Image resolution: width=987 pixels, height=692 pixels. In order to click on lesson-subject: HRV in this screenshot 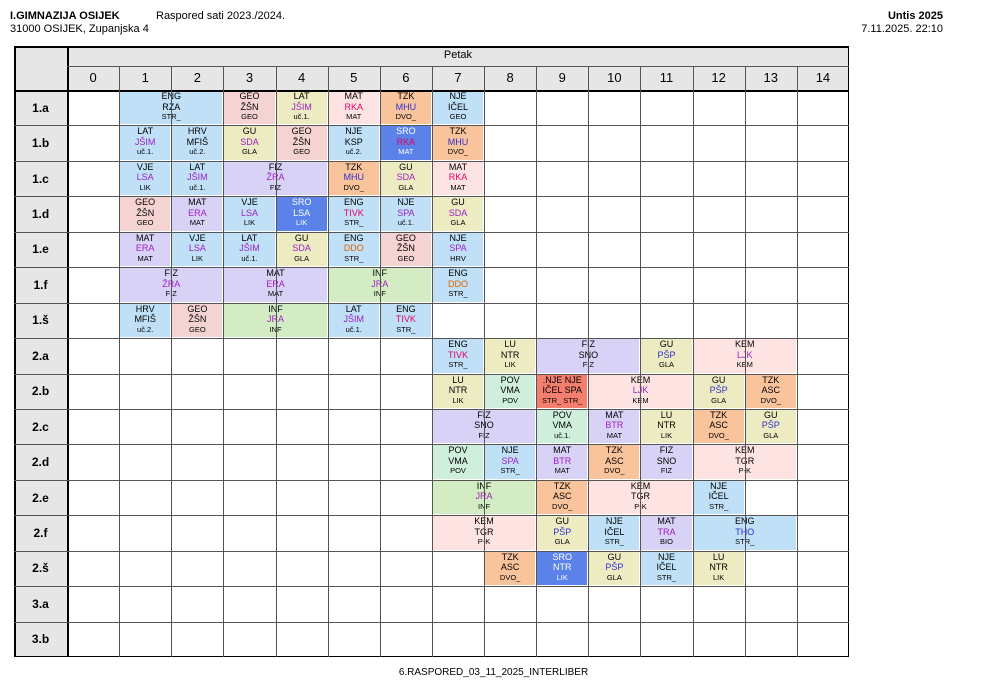, I will do `click(197, 131)`.